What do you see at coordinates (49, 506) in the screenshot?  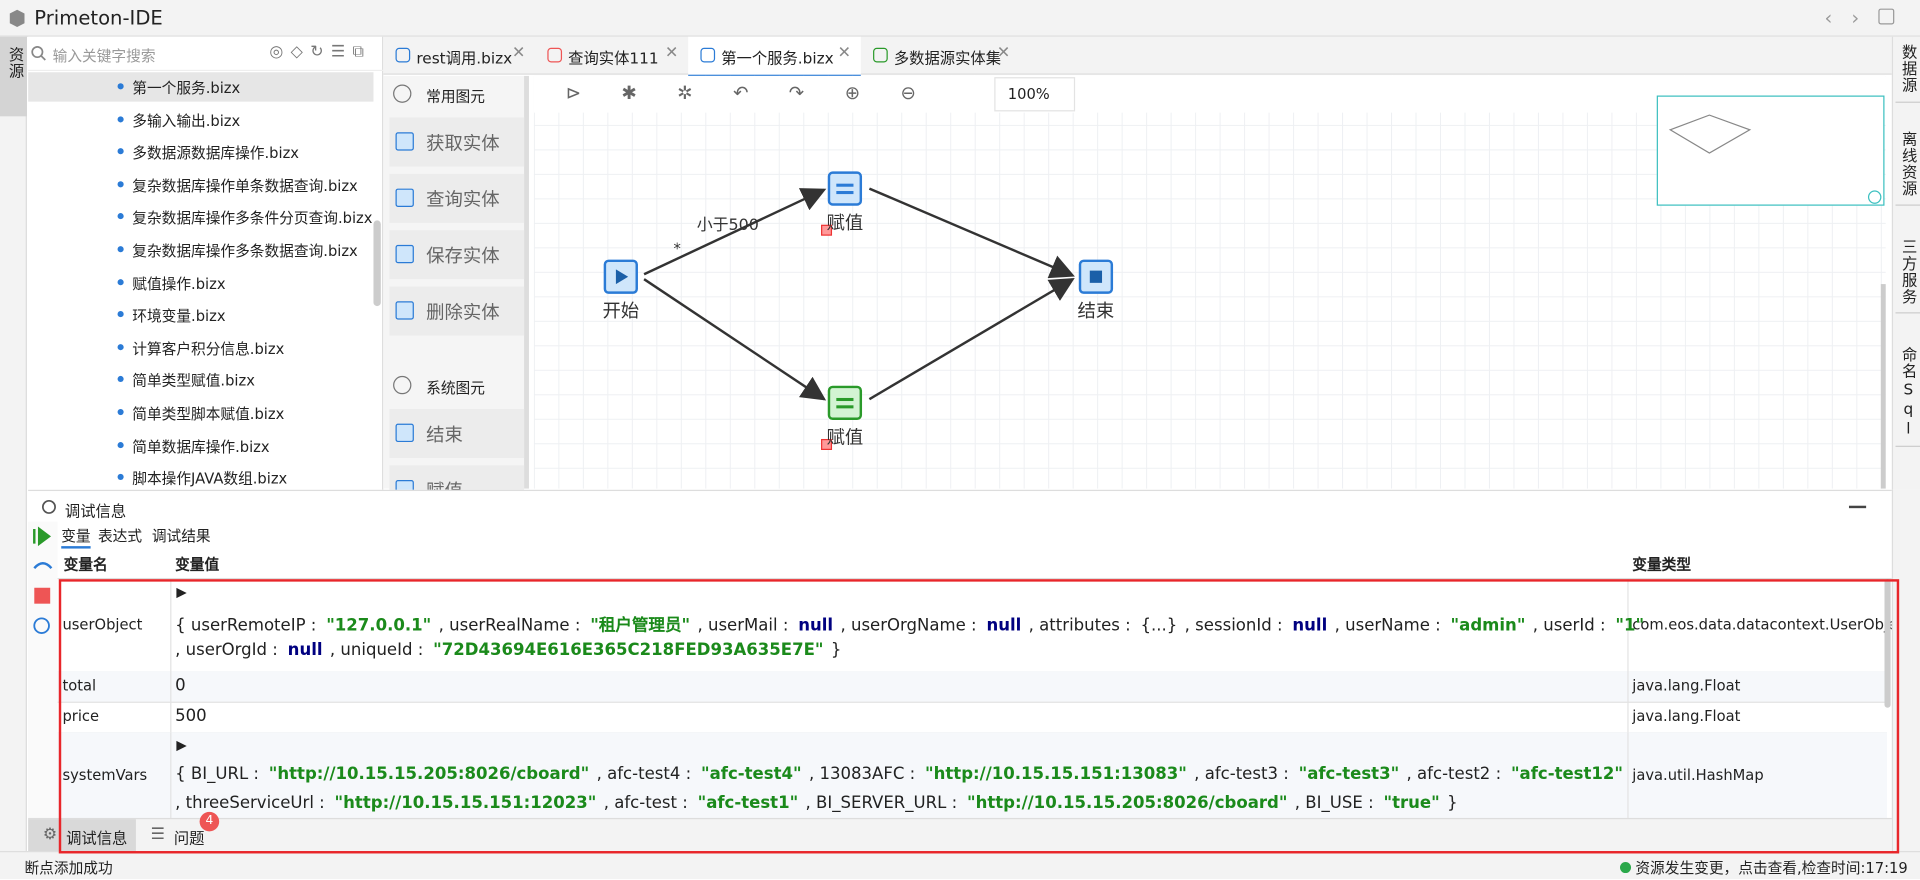 I see `debug-icon` at bounding box center [49, 506].